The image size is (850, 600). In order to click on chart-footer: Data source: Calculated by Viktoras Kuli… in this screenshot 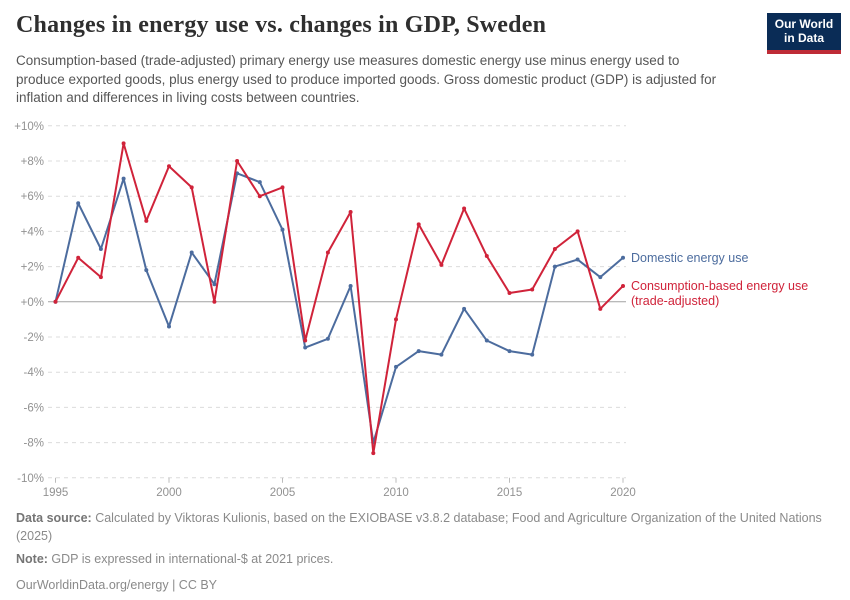, I will do `click(426, 552)`.